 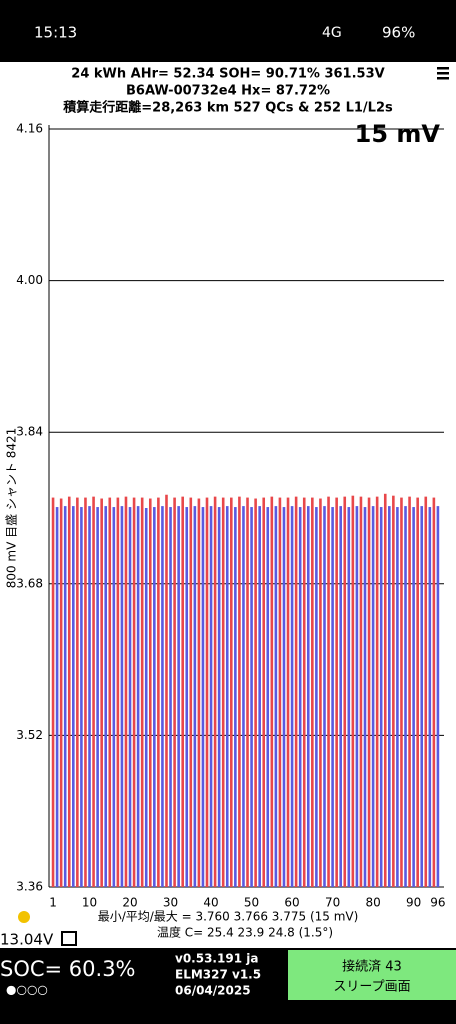 I want to click on y-tick-label: 4.00, so click(x=29, y=280).